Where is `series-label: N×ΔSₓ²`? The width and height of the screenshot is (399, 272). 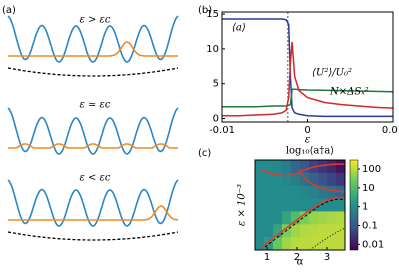
series-label: N×ΔSₓ² is located at coordinates (349, 92).